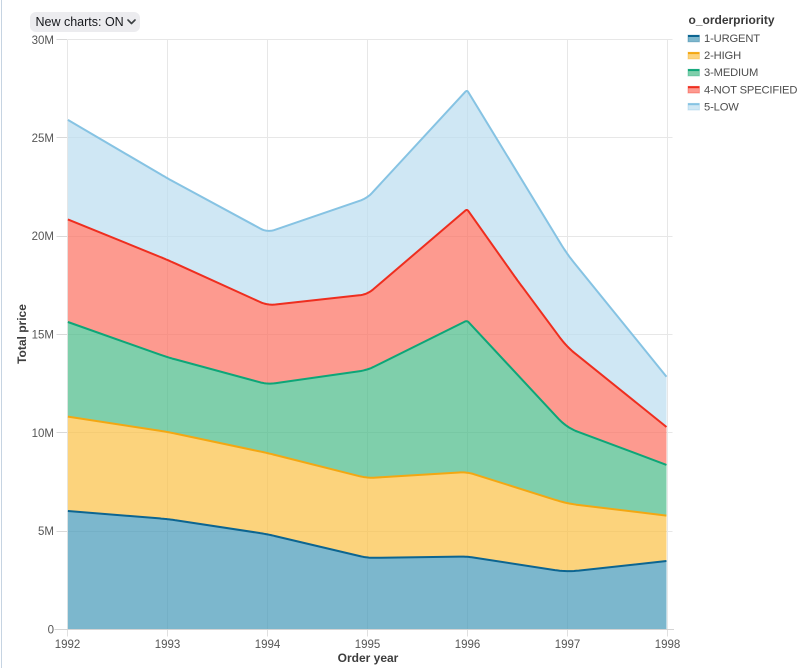 The width and height of the screenshot is (800, 668). I want to click on svg-text: 15M, so click(43, 335).